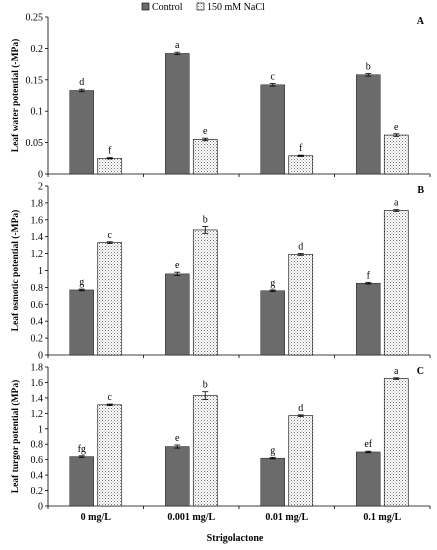 The width and height of the screenshot is (437, 550). What do you see at coordinates (420, 190) in the screenshot?
I see `panel-letter: B` at bounding box center [420, 190].